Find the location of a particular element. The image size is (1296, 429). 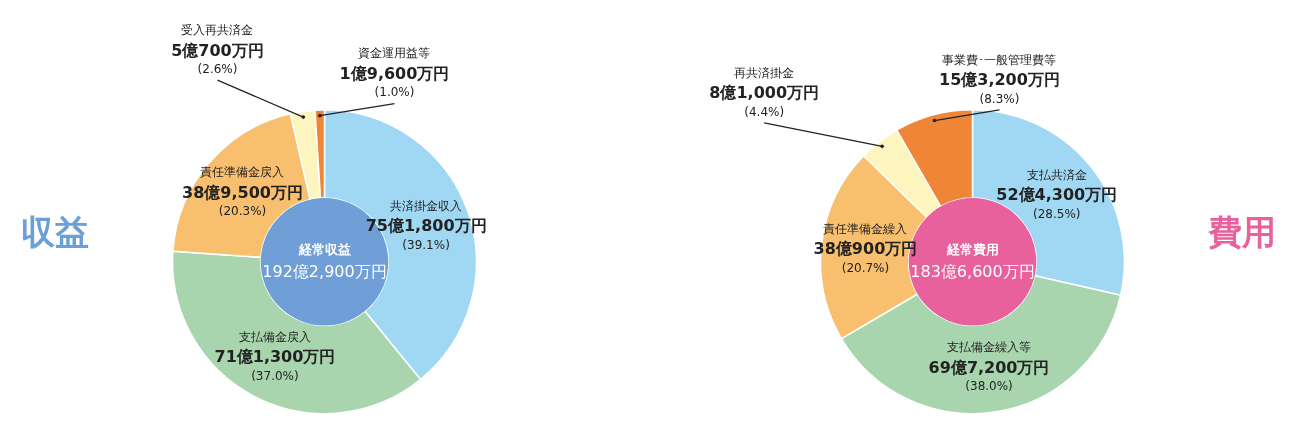

slice-label: 事業費･一般管理費等 is located at coordinates (999, 59).